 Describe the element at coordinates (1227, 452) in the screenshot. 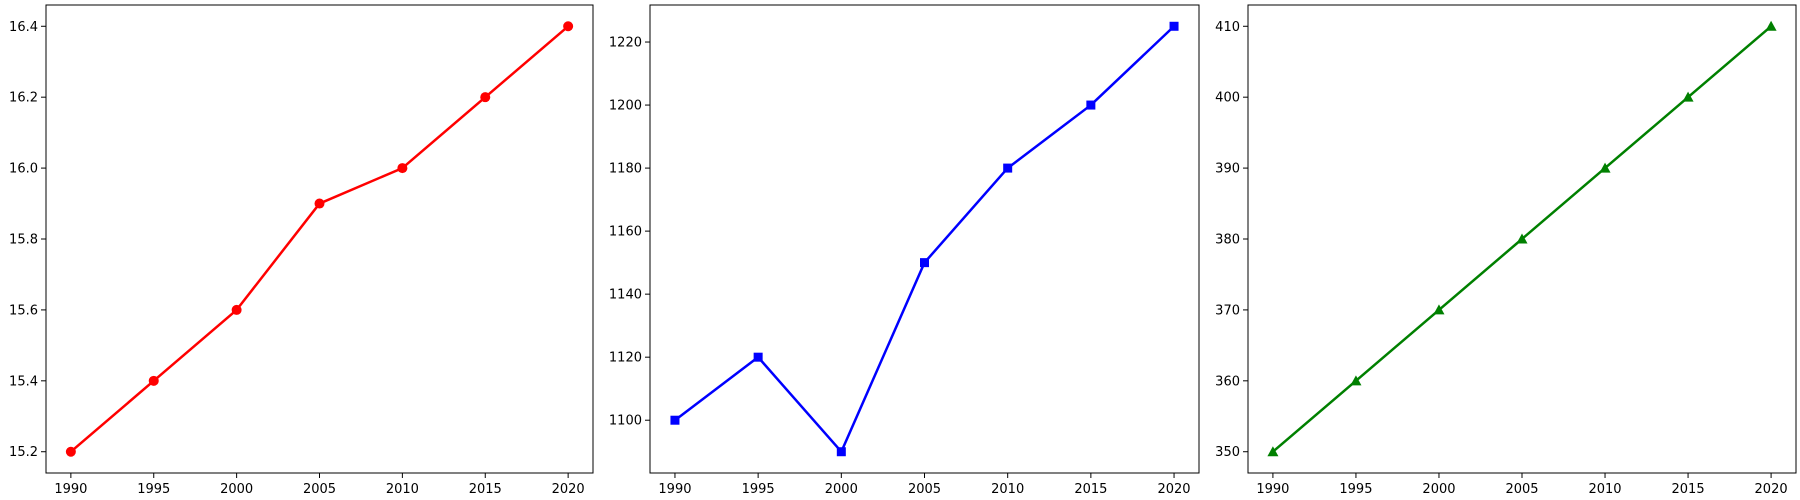

I see `y-tick-label: 350` at that location.